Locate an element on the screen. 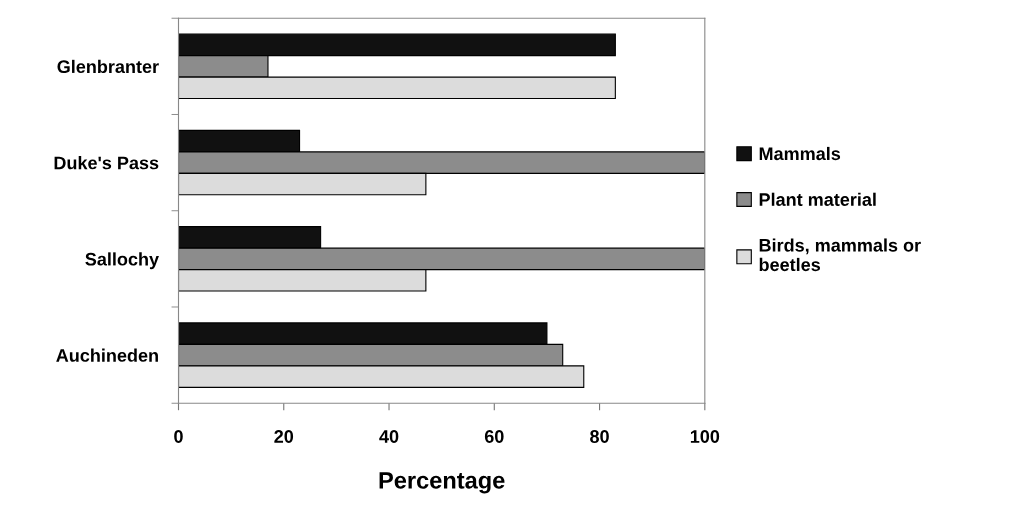 The height and width of the screenshot is (521, 1020). legend-label: Plant material is located at coordinates (817, 199).